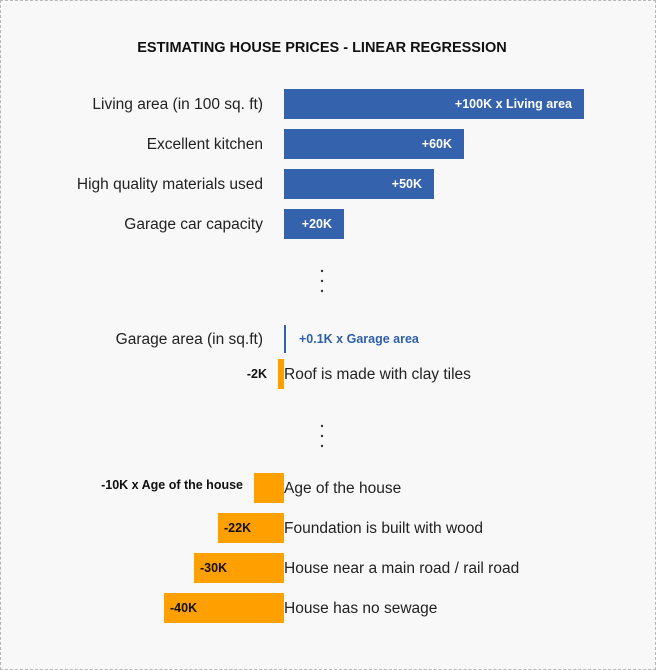 The width and height of the screenshot is (656, 670). Describe the element at coordinates (377, 374) in the screenshot. I see `category-label-roof-is-made-with-clay-tiles: Roof is made with clay tiles` at that location.